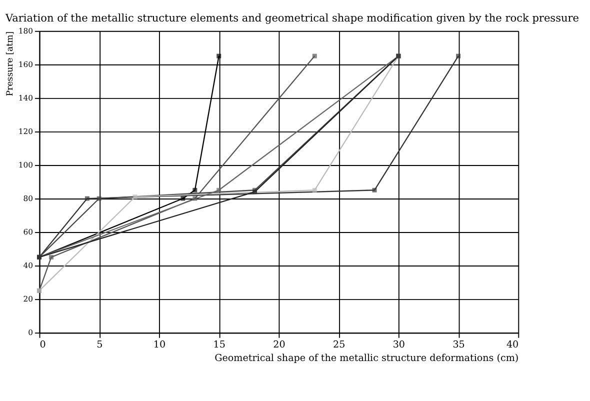  Describe the element at coordinates (26, 165) in the screenshot. I see `y-tick-label: 100` at that location.